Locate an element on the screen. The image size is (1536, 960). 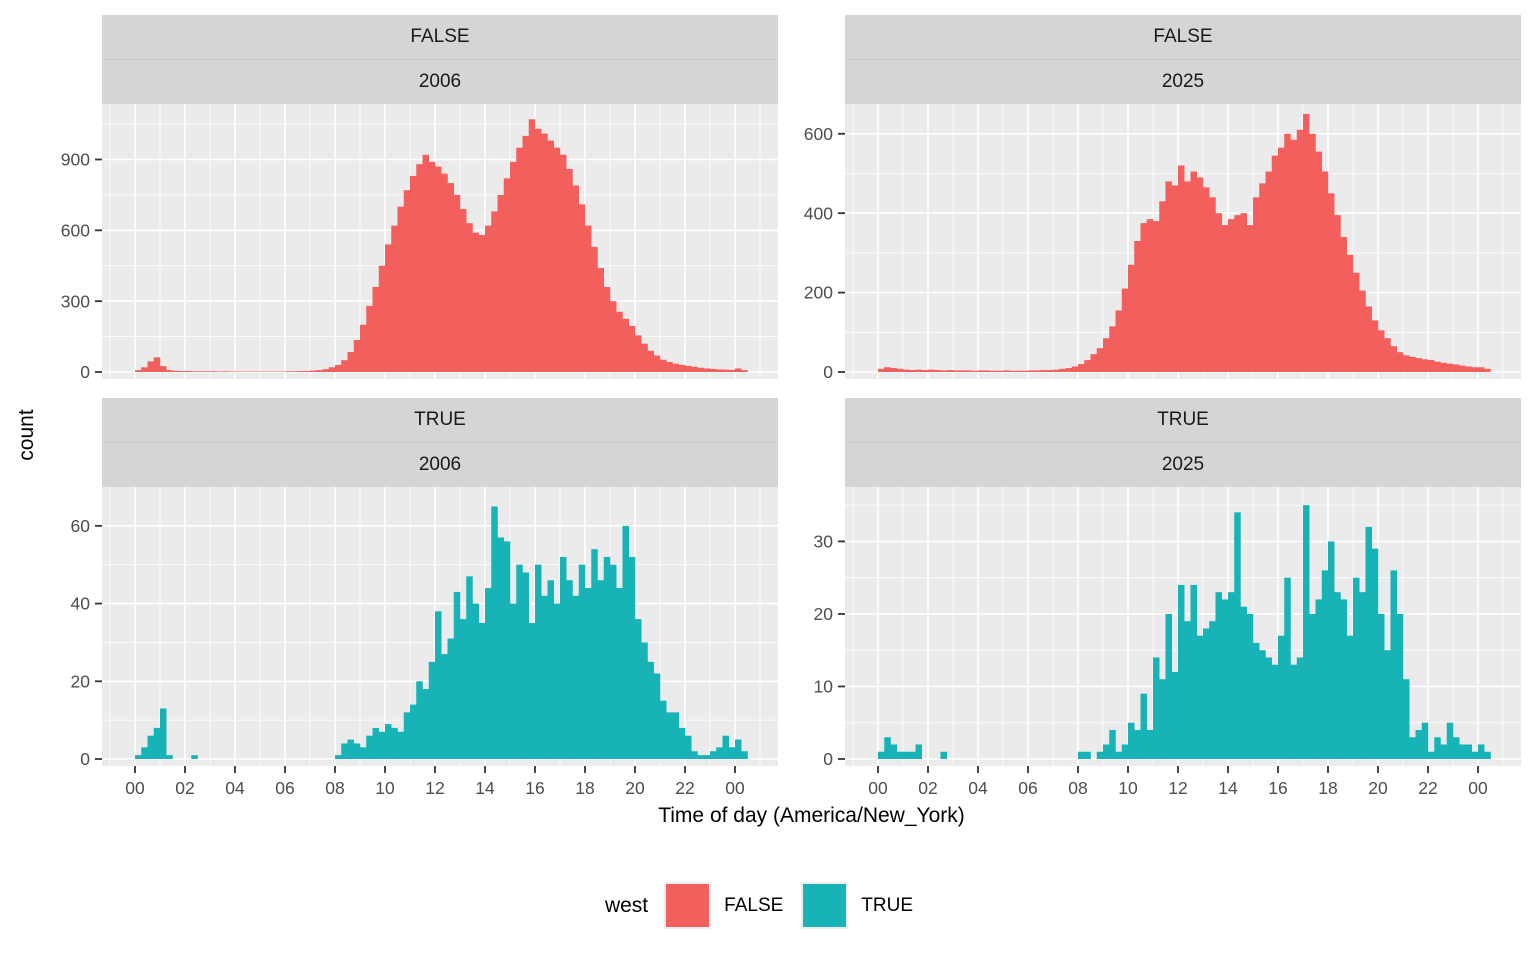
false-color-swatch is located at coordinates (688, 905).